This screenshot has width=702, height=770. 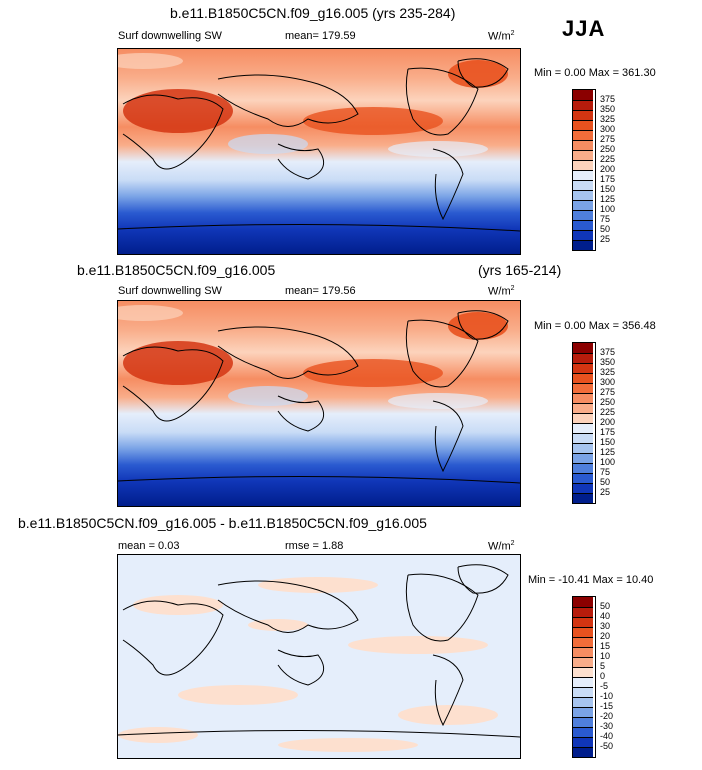 I want to click on panel1-colorbar-tick-label: 175, so click(x=608, y=179).